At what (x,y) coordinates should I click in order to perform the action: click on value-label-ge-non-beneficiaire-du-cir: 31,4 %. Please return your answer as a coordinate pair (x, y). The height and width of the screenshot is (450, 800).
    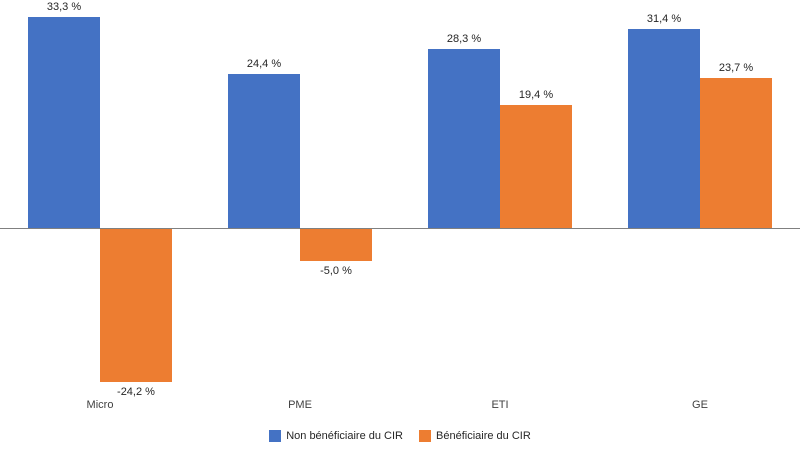
    Looking at the image, I should click on (664, 19).